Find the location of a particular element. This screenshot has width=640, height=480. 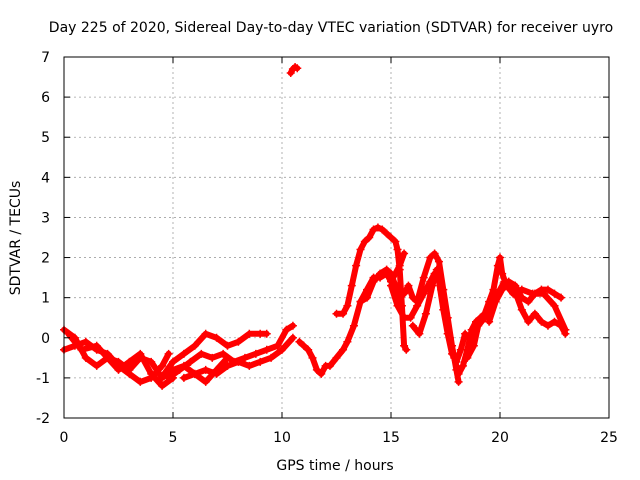

y-tick-label: 2 is located at coordinates (45, 259).